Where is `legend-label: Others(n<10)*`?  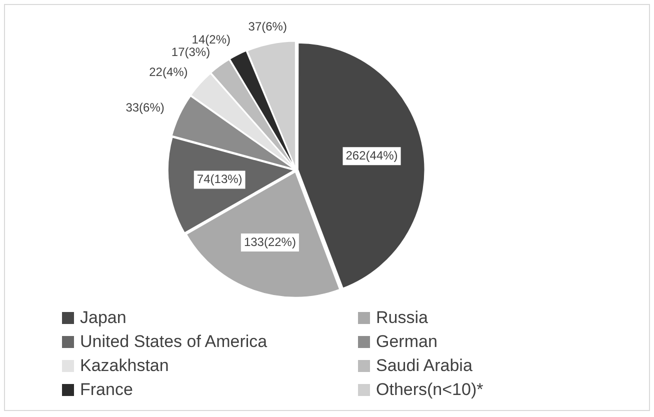 legend-label: Others(n<10)* is located at coordinates (430, 390).